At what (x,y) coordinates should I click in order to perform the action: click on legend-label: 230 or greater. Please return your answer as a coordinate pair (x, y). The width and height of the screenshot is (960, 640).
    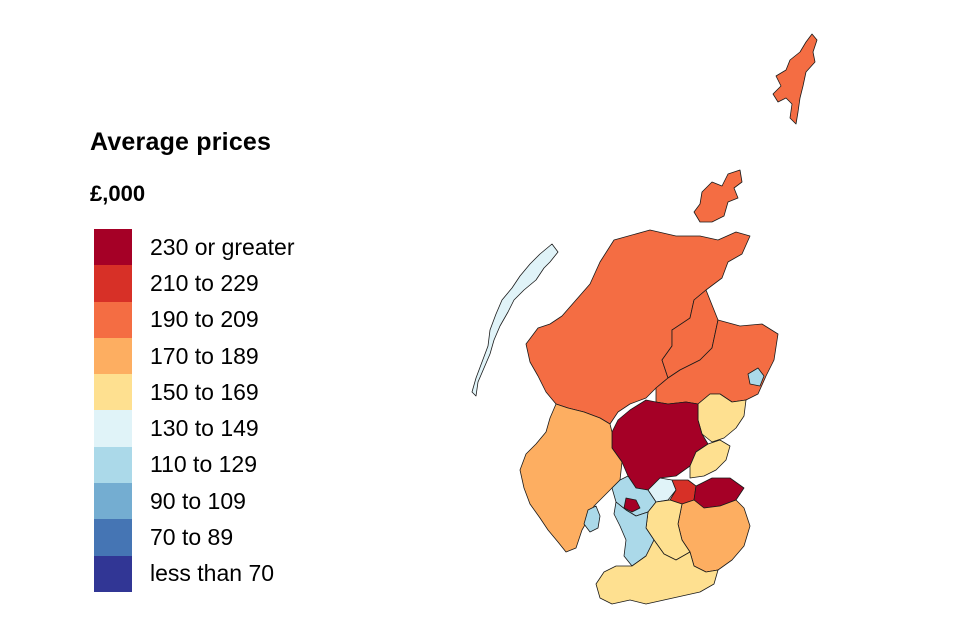
    Looking at the image, I should click on (222, 246).